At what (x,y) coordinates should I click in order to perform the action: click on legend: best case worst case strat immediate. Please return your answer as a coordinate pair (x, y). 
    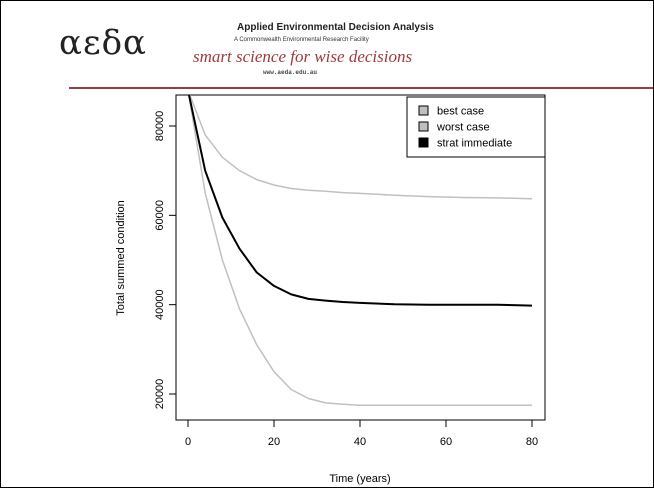
    Looking at the image, I should click on (476, 127).